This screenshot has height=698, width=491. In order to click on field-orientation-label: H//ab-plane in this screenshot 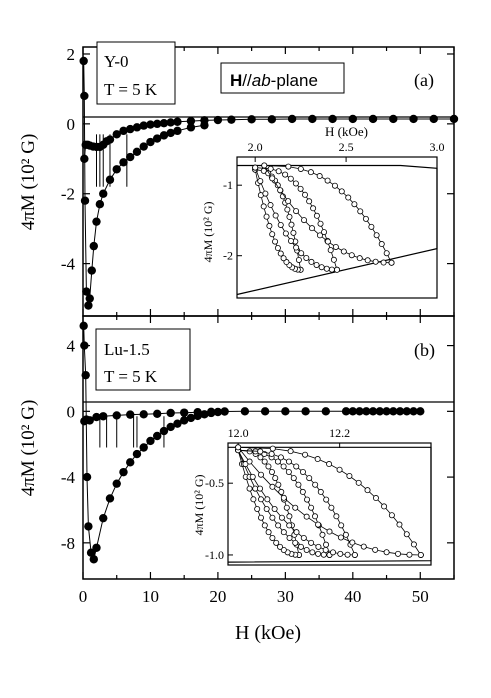, I will do `click(274, 80)`.